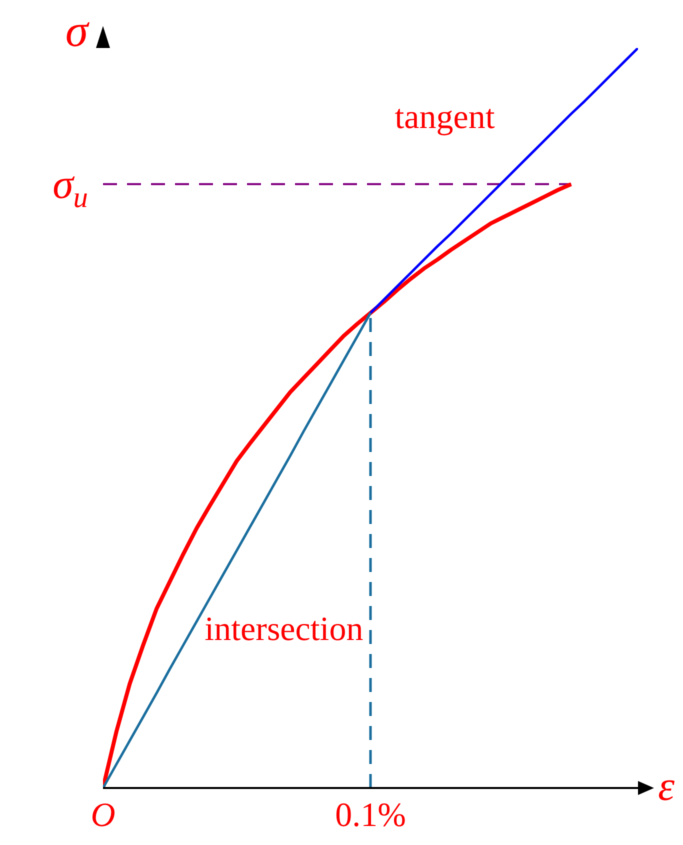 The width and height of the screenshot is (683, 845). What do you see at coordinates (284, 629) in the screenshot?
I see `annotation: intersection` at bounding box center [284, 629].